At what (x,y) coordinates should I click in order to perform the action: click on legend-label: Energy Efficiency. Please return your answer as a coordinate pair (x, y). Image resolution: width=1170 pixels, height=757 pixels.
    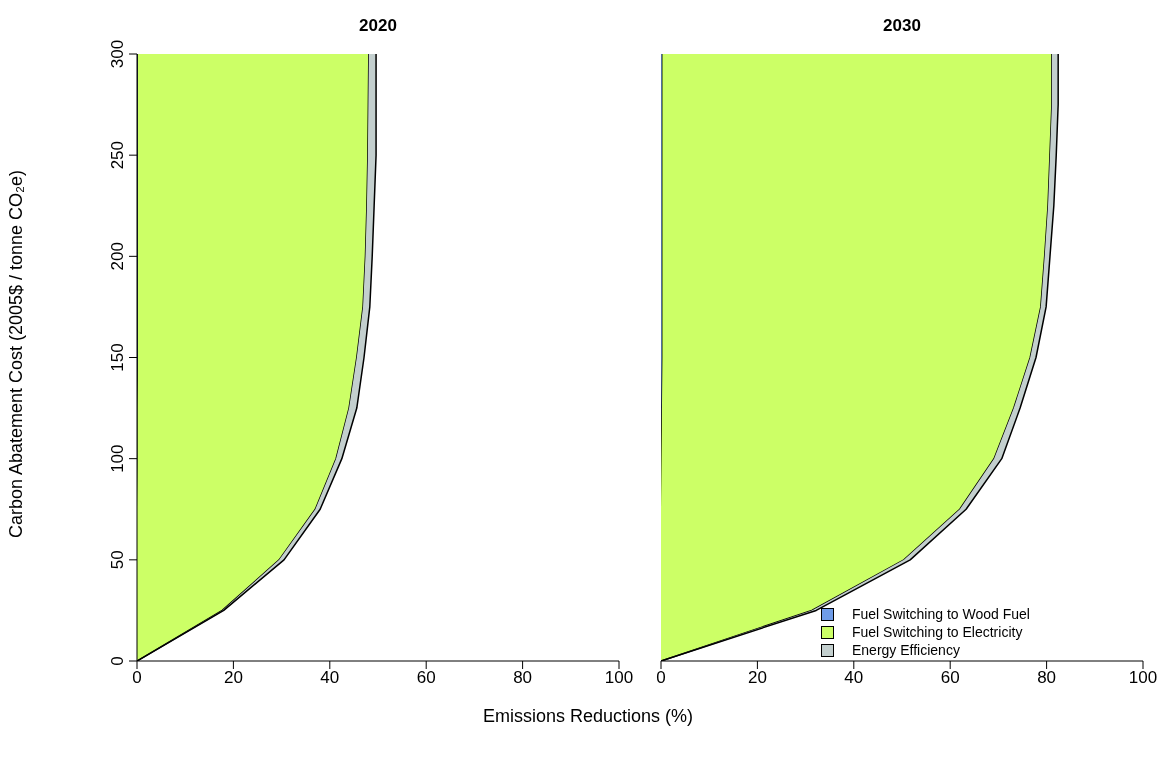
    Looking at the image, I should click on (906, 650).